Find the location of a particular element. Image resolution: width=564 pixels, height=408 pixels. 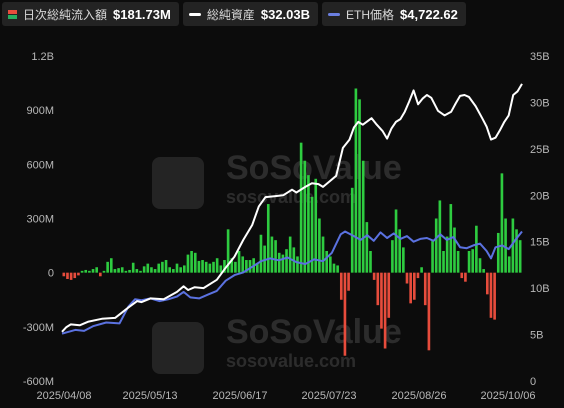

legend-item-daily-net-inflow: 日次総純流入額 $181.73M is located at coordinates (90, 14).